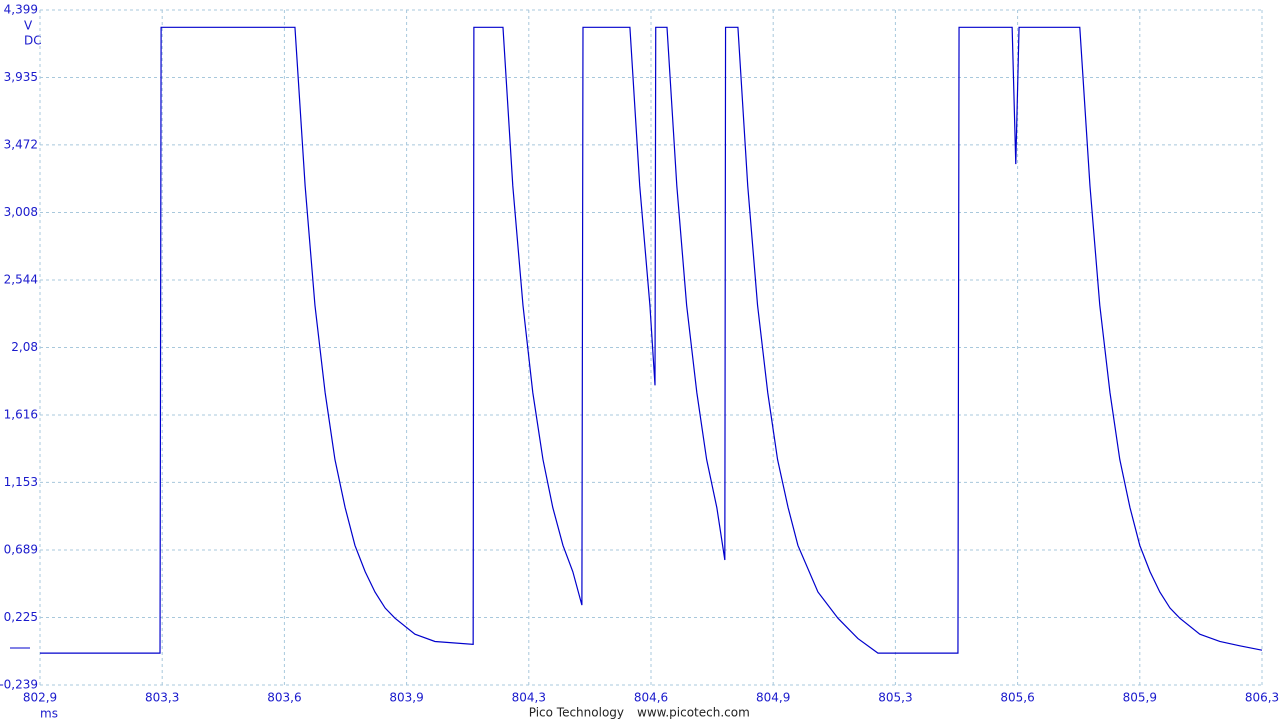 This screenshot has width=1280, height=720. What do you see at coordinates (33, 41) in the screenshot?
I see `y-coupling: DC` at bounding box center [33, 41].